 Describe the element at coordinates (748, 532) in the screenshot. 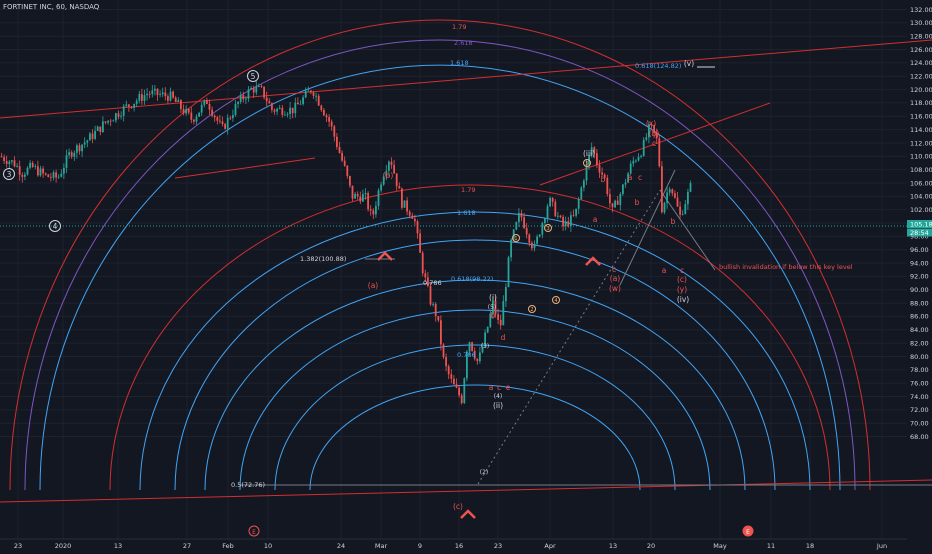

I see `earnings-marker-2-text: E` at that location.